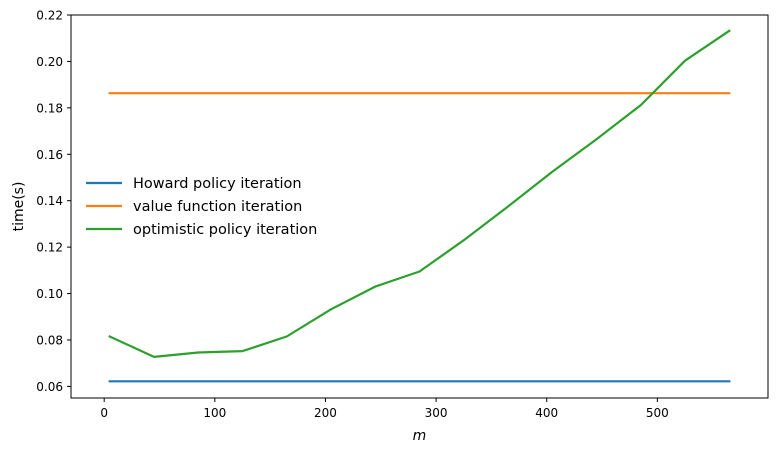 Image resolution: width=778 pixels, height=453 pixels. I want to click on x-tick-label: 200, so click(325, 413).